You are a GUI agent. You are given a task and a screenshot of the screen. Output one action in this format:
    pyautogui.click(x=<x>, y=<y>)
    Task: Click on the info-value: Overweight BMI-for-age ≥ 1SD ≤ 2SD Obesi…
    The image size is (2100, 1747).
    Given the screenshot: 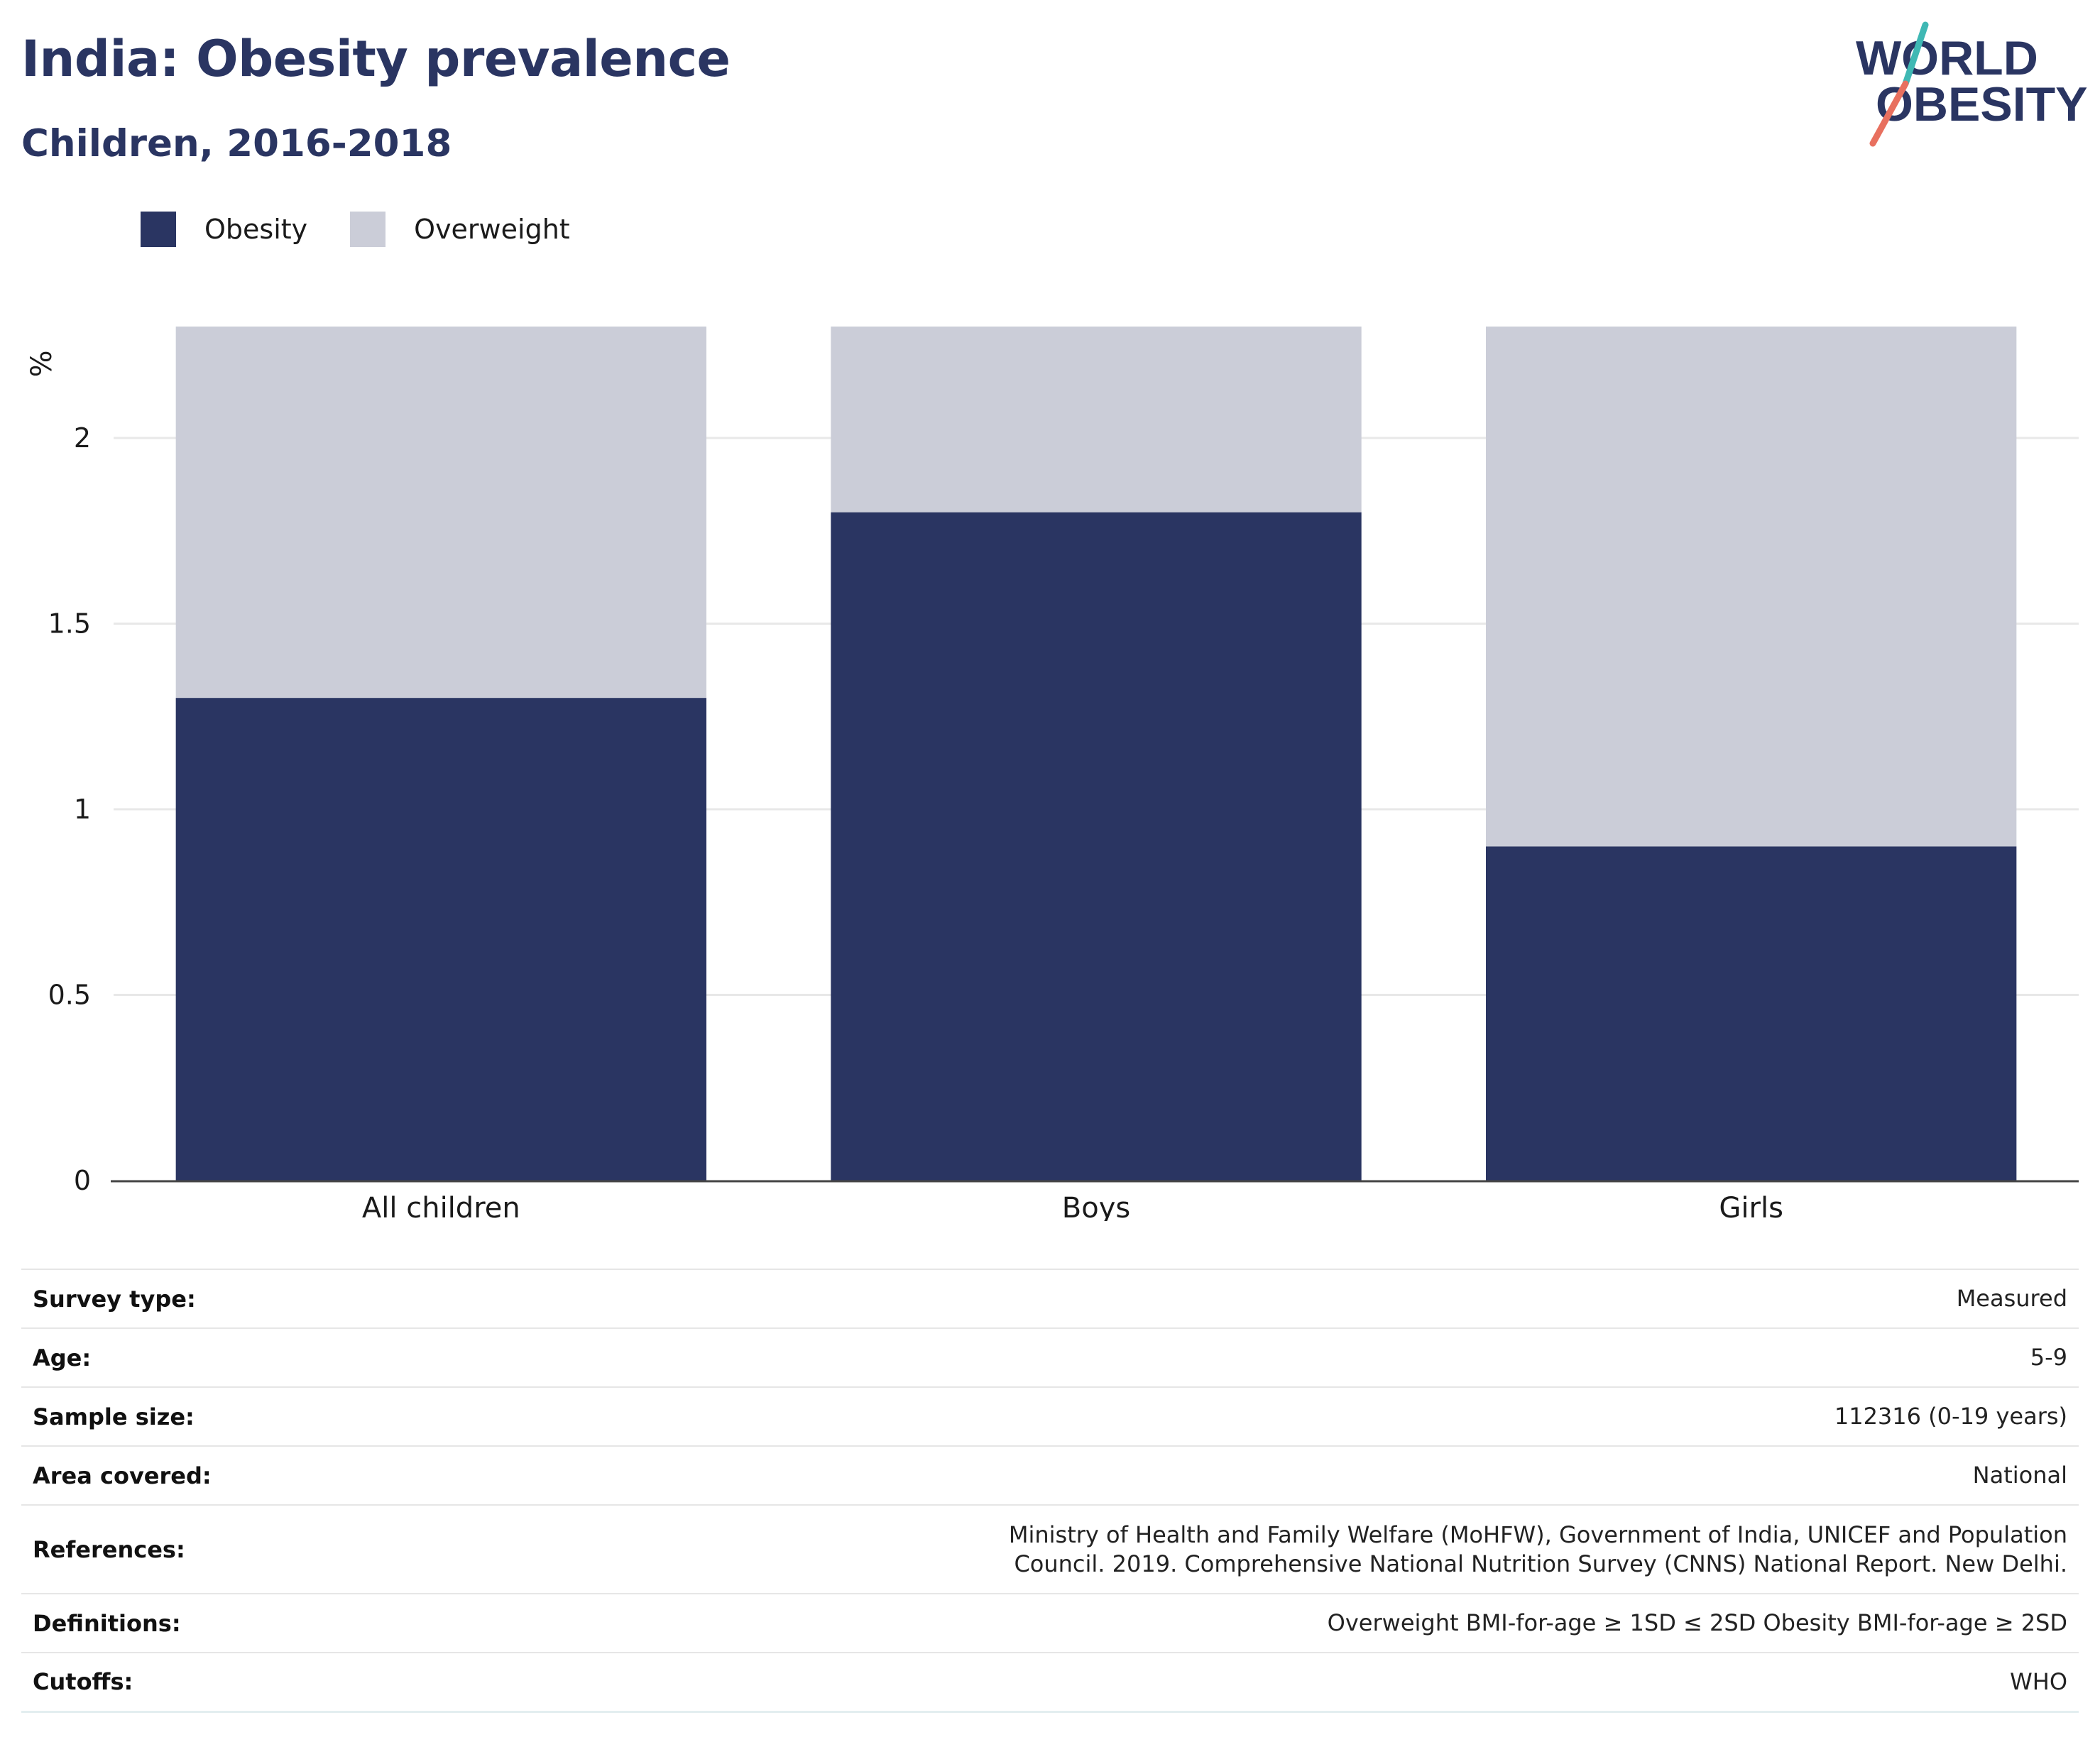 What is the action you would take?
    pyautogui.click(x=1697, y=1622)
    